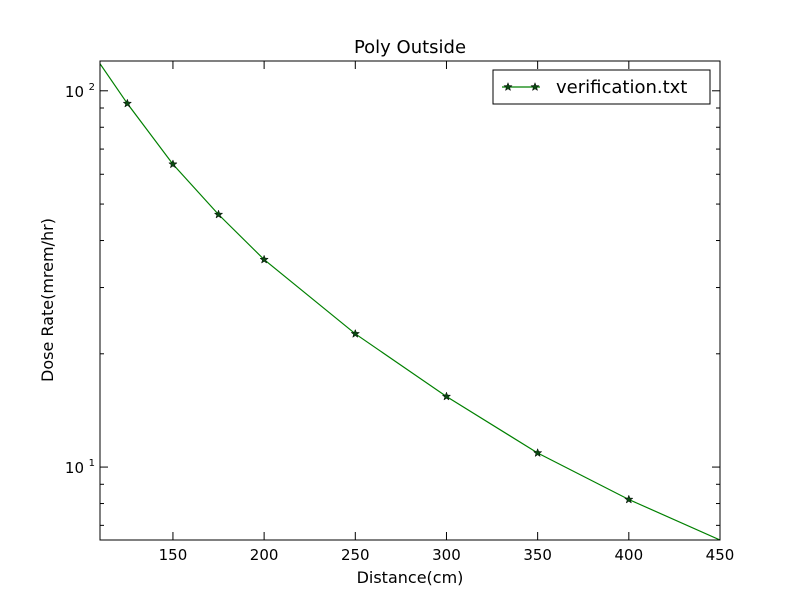 The image size is (800, 600). Describe the element at coordinates (410, 577) in the screenshot. I see `x-axis-label: Distance(cm)` at that location.